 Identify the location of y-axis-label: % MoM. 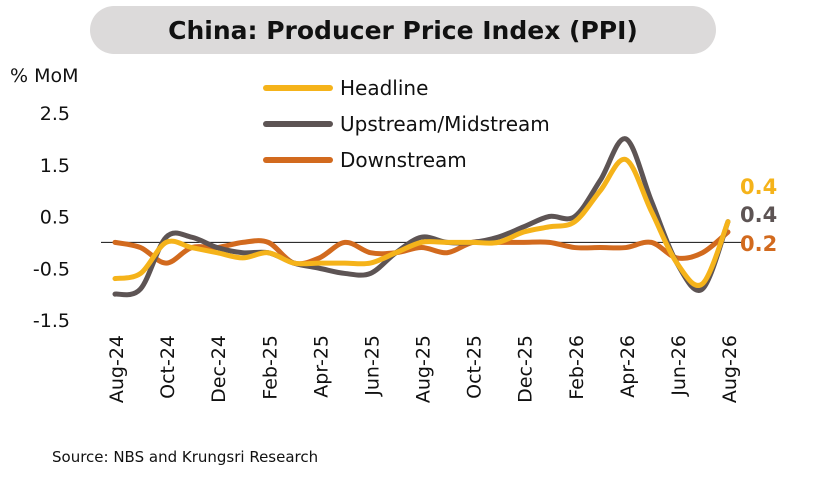
(44, 76).